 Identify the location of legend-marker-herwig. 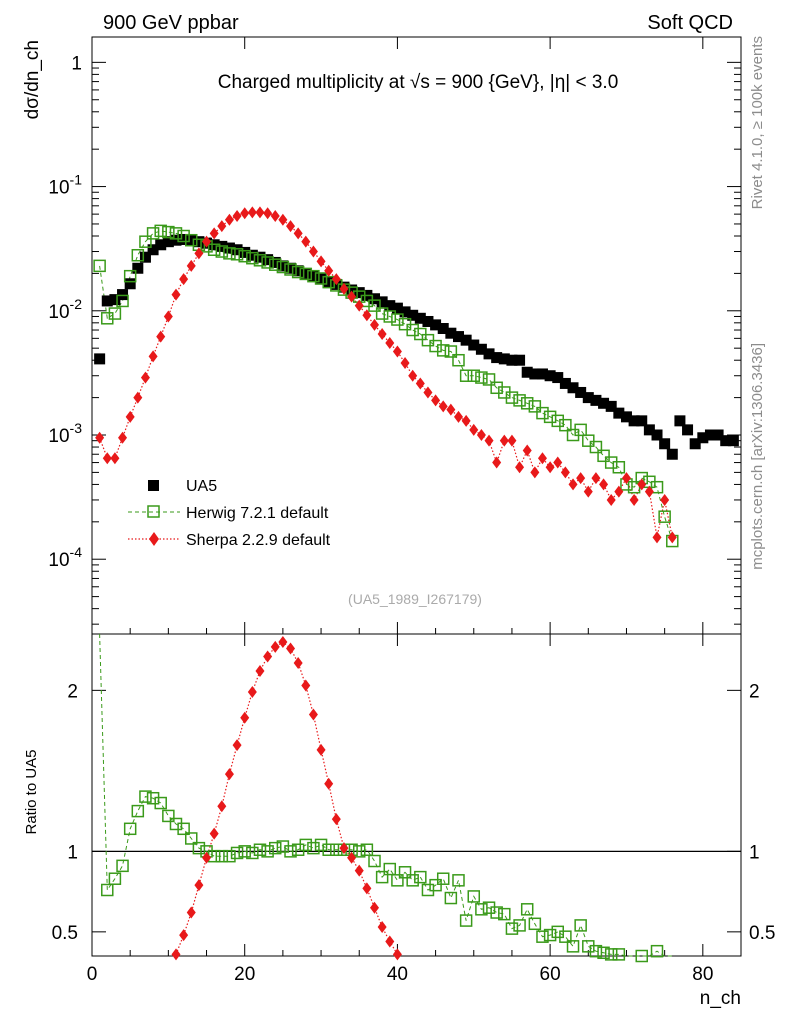
(153, 511).